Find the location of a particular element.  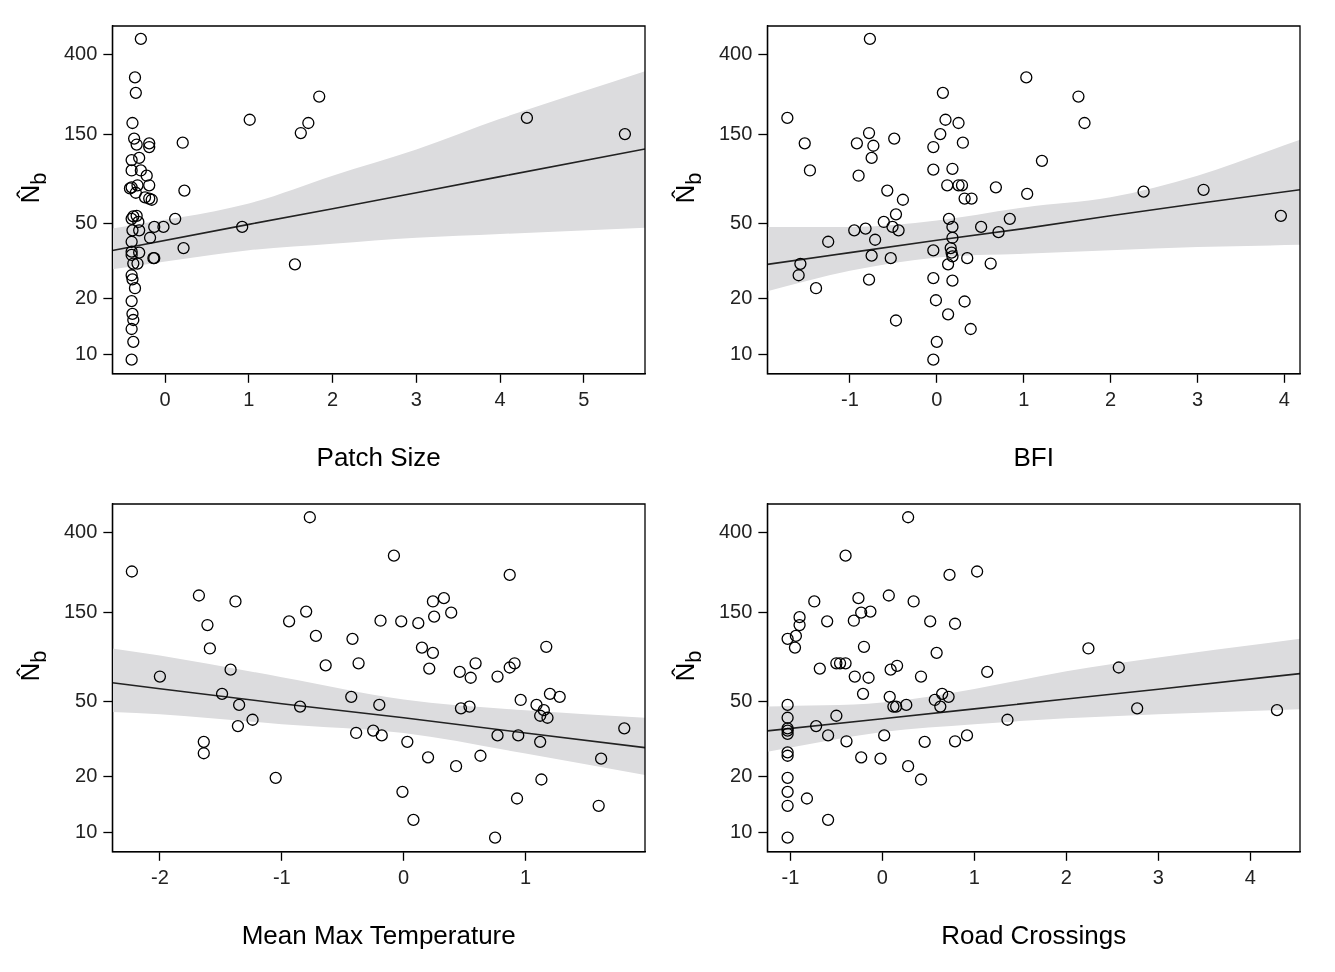

x-axis-title: Road Crossings is located at coordinates (1034, 934).